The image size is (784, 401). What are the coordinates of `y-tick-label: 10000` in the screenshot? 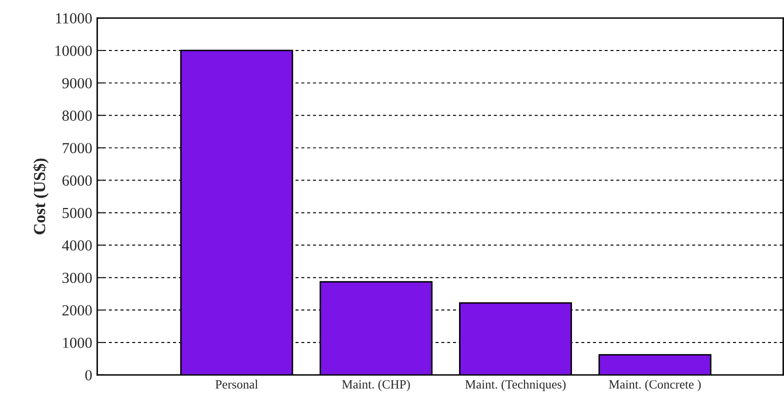 It's located at (74, 51).